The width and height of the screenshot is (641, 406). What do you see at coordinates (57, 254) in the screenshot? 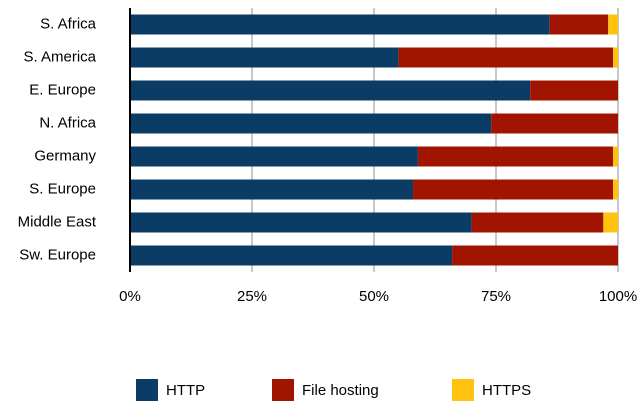
I see `y-tick-label: Sw. Europe` at bounding box center [57, 254].